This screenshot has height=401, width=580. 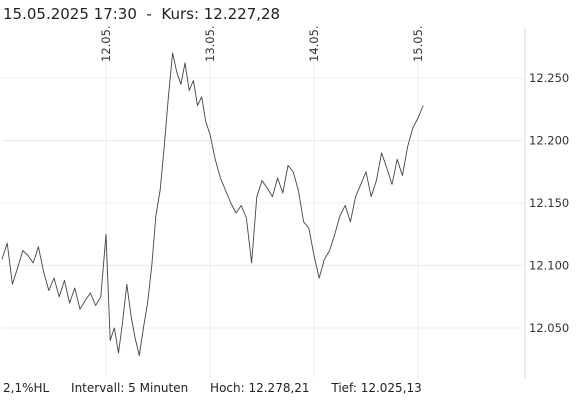 What do you see at coordinates (142, 14) in the screenshot?
I see `chart-title: 15.05.2025 17:30 - Kurs: 12.227,28` at bounding box center [142, 14].